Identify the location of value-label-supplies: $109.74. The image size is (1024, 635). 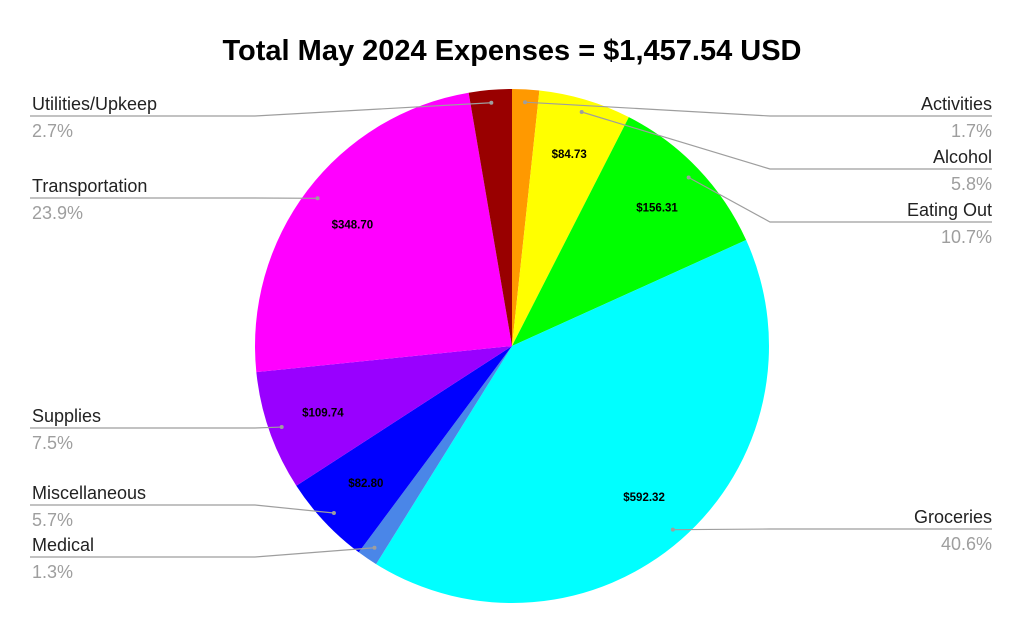
(323, 414).